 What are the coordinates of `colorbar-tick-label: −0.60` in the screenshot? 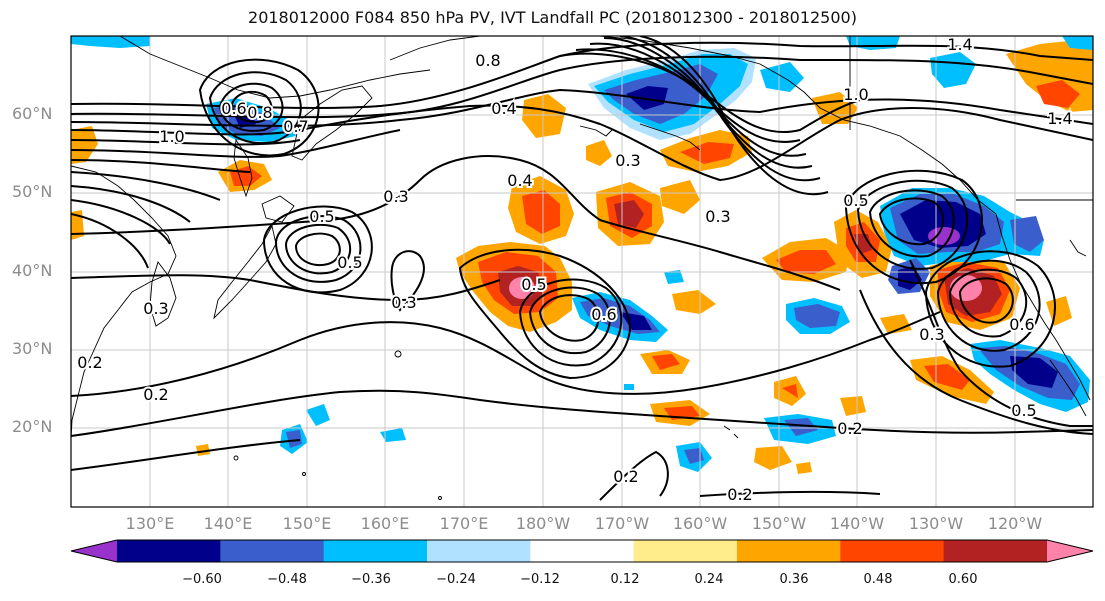 It's located at (202, 579).